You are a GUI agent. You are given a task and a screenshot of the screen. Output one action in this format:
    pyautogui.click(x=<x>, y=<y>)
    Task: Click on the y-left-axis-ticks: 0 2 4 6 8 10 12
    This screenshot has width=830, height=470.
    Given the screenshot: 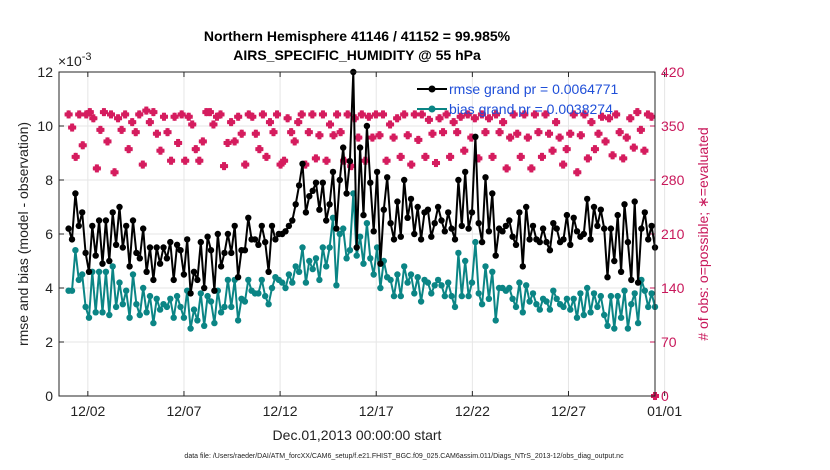 What is the action you would take?
    pyautogui.click(x=50, y=234)
    